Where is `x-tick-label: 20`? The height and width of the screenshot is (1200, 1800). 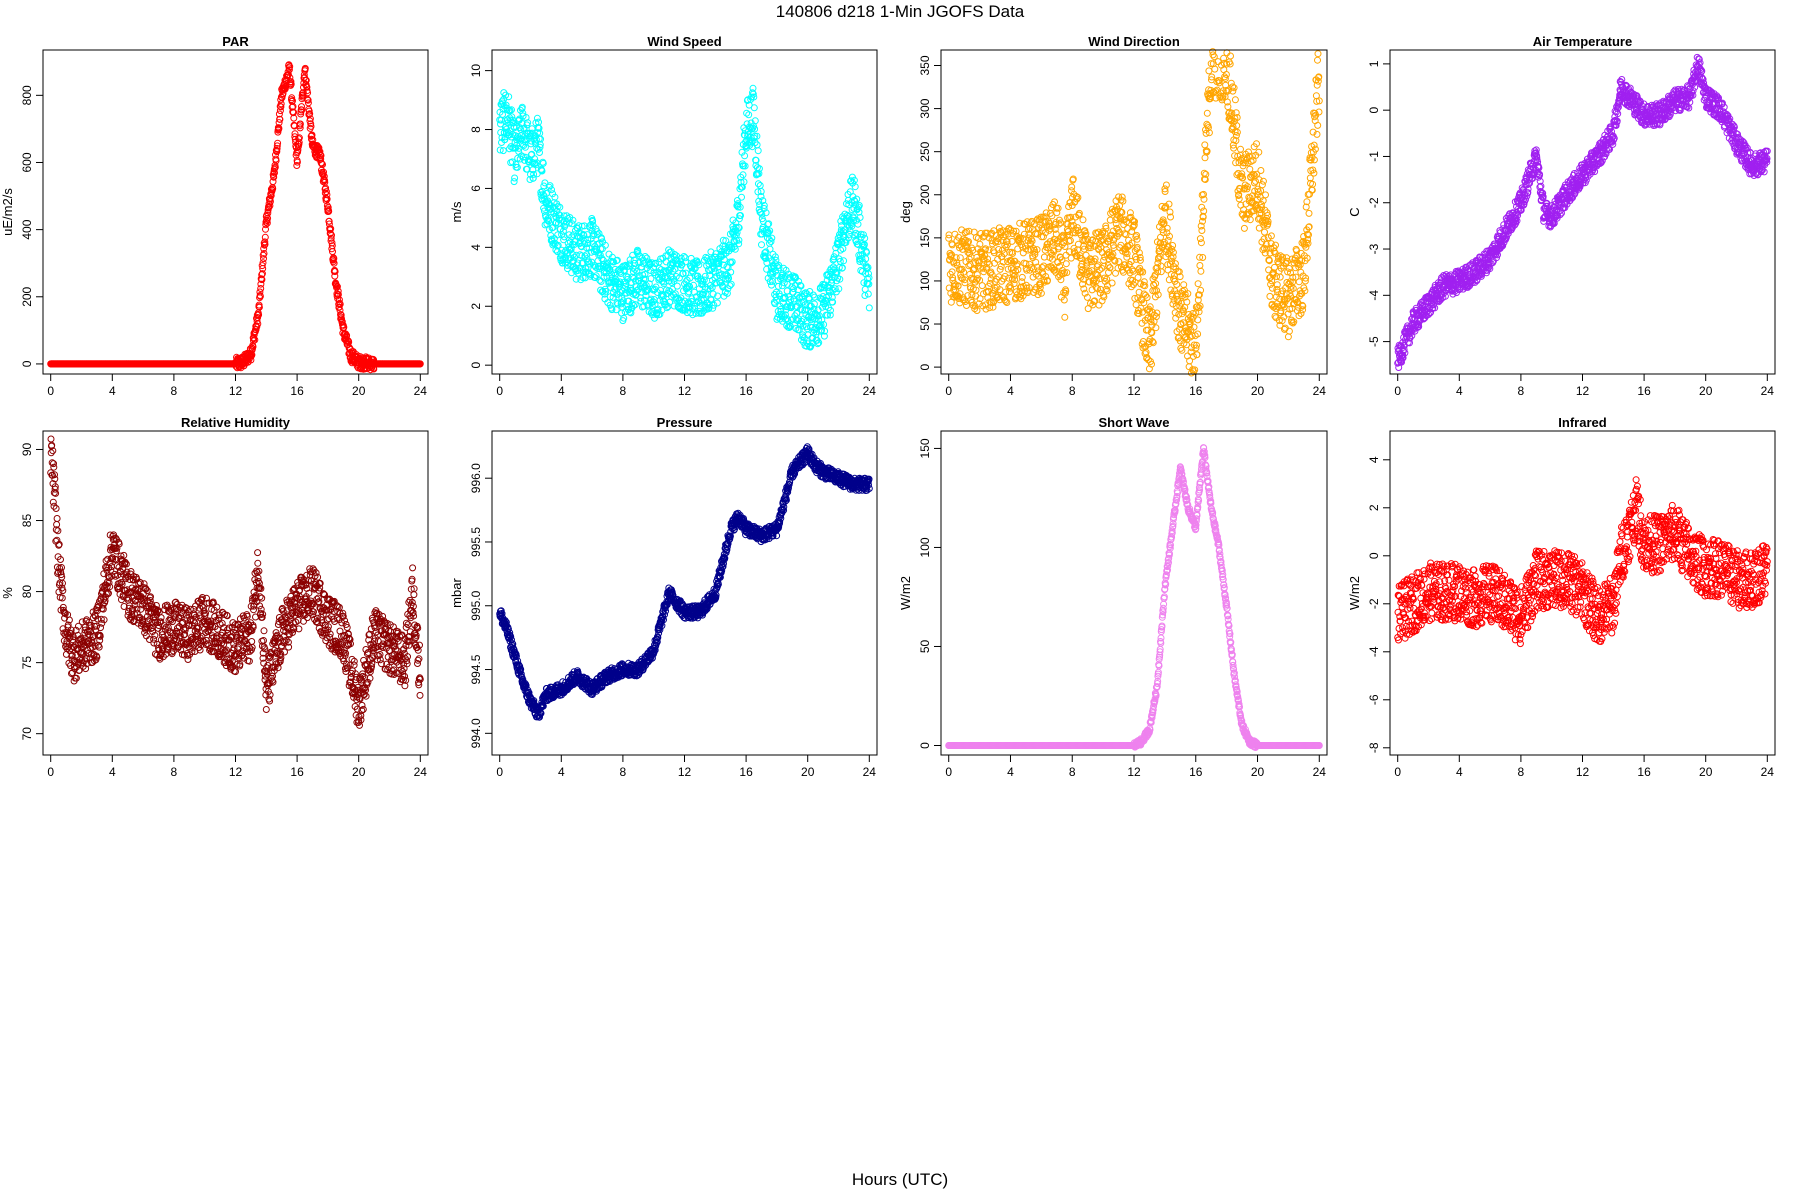
x-tick-label: 20 is located at coordinates (1258, 391).